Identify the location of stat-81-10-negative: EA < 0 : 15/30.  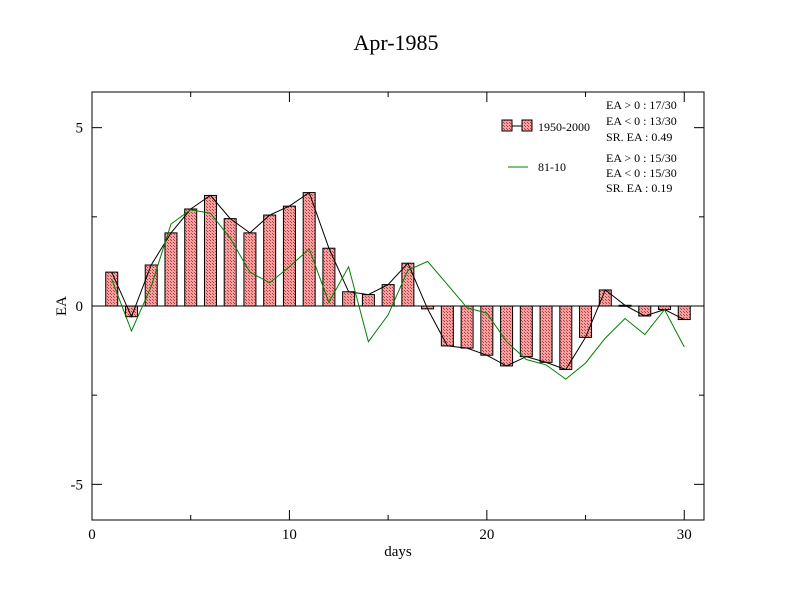
(641, 173).